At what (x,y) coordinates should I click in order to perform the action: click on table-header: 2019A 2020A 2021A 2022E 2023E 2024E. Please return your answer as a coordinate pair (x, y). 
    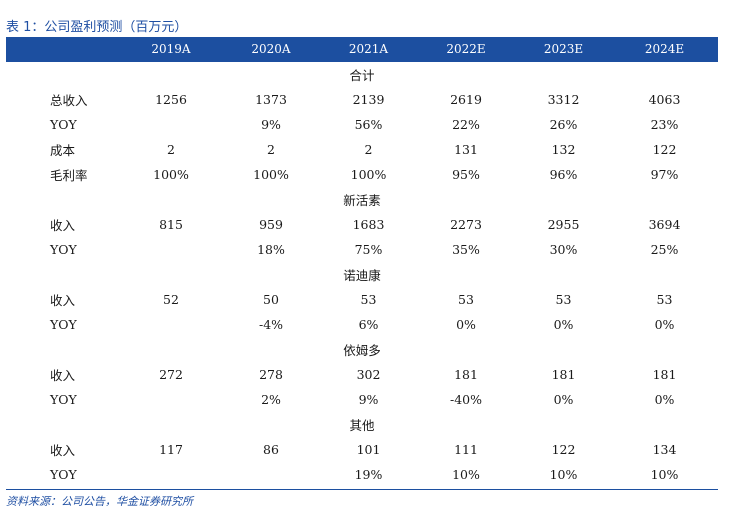
    Looking at the image, I should click on (362, 49).